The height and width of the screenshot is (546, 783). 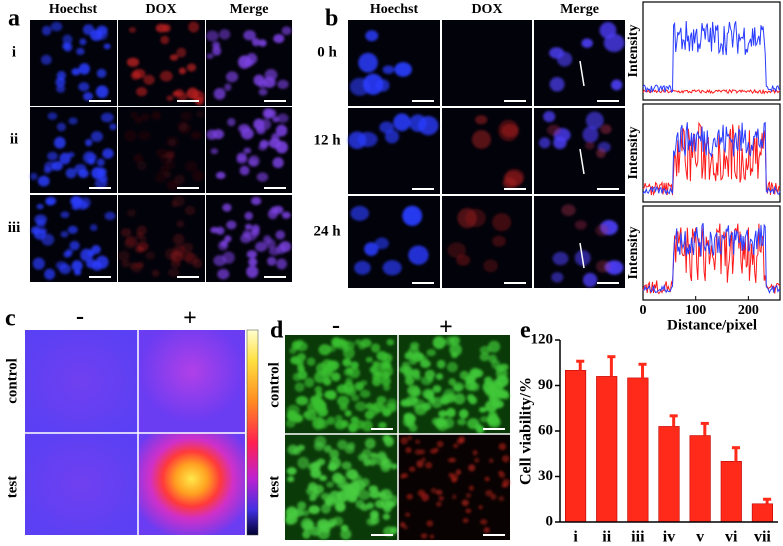 What do you see at coordinates (638, 450) in the screenshot?
I see `bar` at bounding box center [638, 450].